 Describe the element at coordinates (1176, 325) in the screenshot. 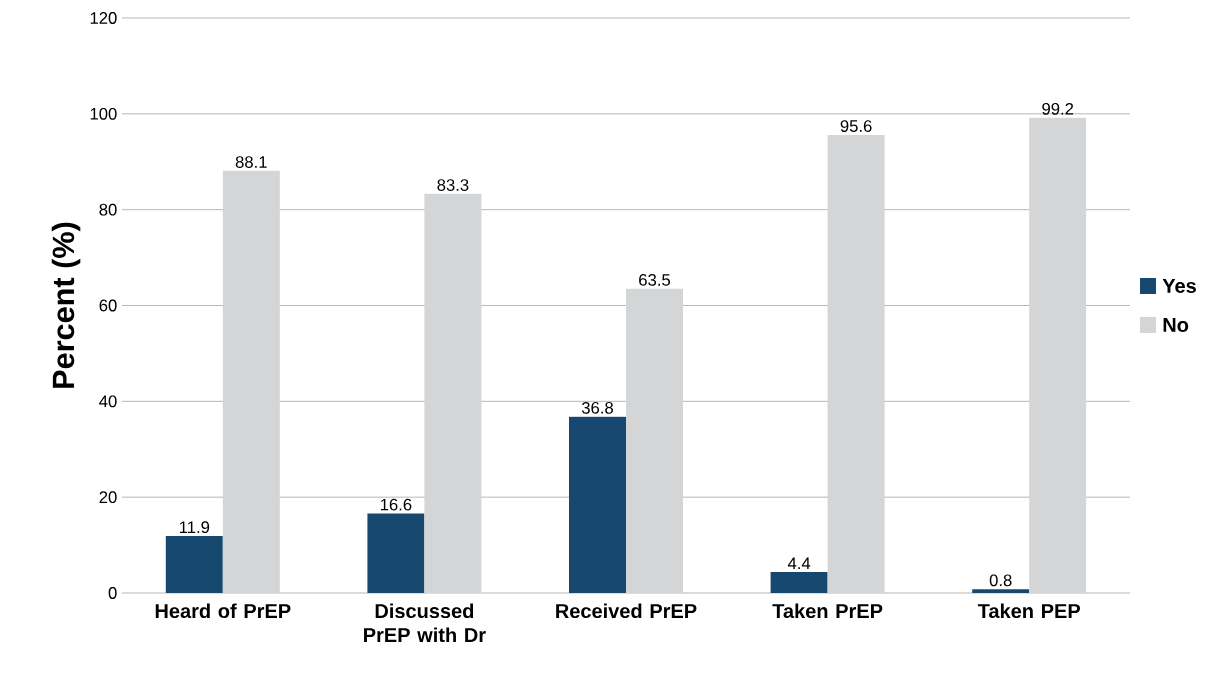

I see `legend-label: No` at that location.